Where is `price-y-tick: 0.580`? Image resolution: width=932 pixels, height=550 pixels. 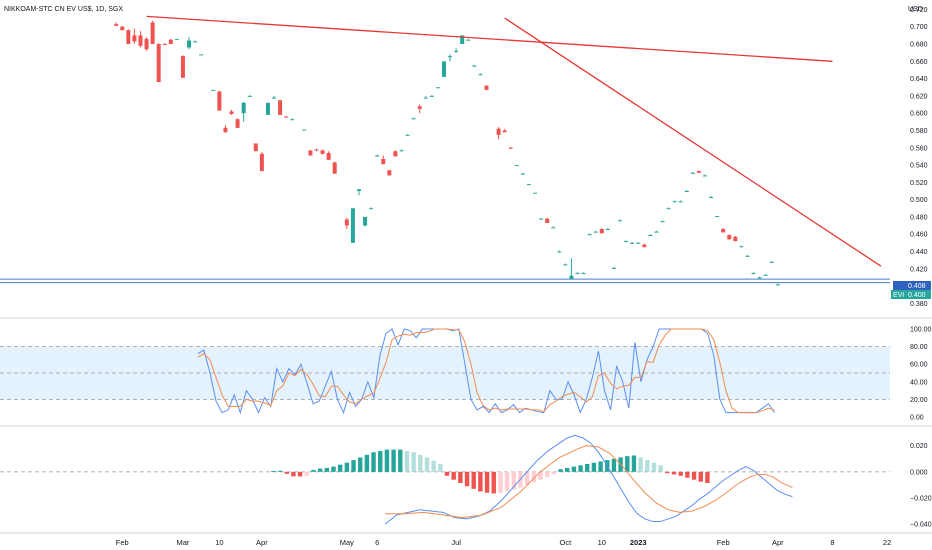
price-y-tick: 0.580 is located at coordinates (919, 131).